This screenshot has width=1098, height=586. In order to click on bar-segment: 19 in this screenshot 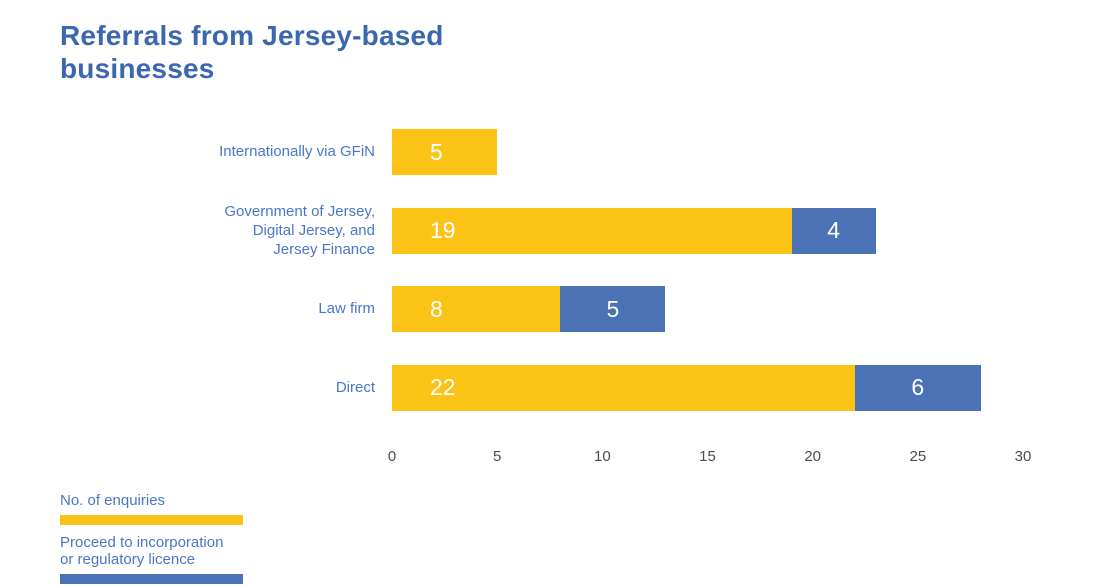, I will do `click(592, 230)`.